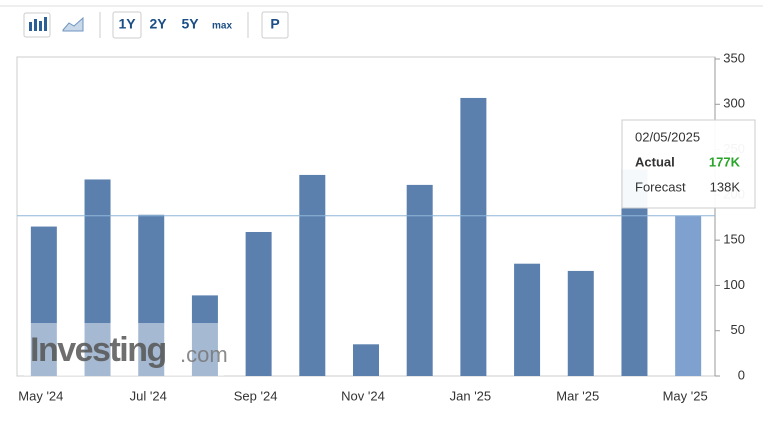 The image size is (763, 425). What do you see at coordinates (738, 329) in the screenshot?
I see `y-tick-label: 50` at bounding box center [738, 329].